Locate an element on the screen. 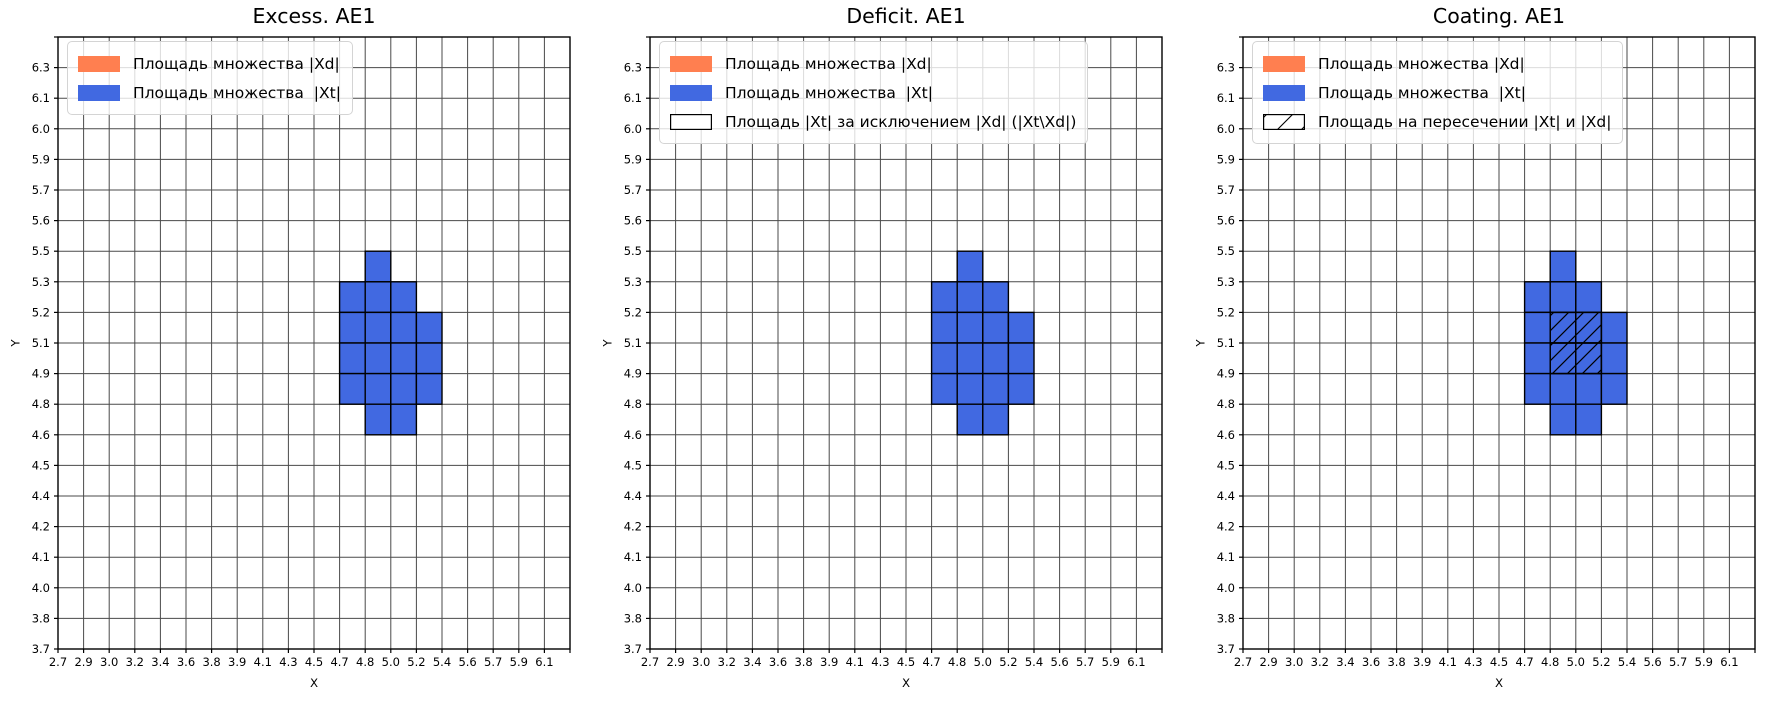  y-tick-label: 3.7 is located at coordinates (41, 649).